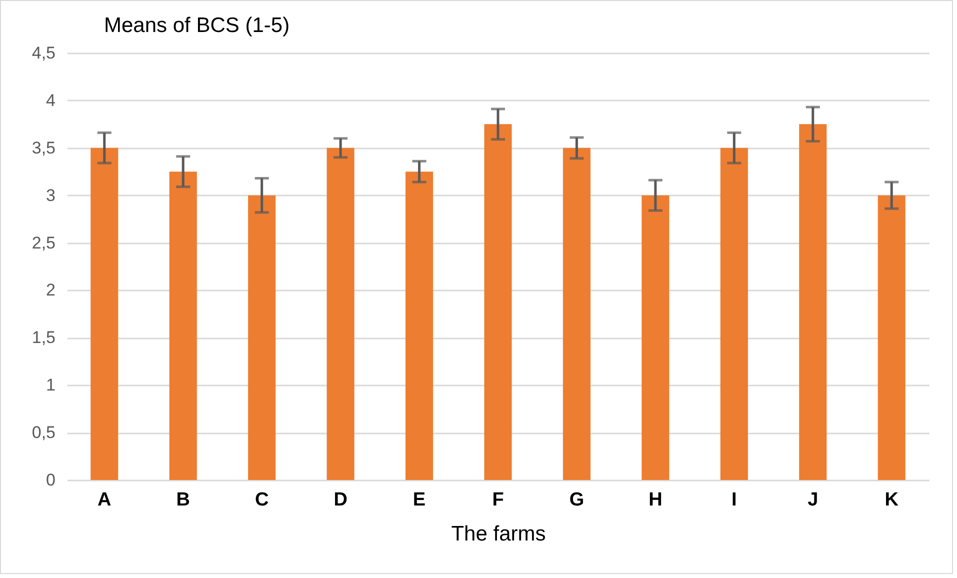 This screenshot has width=957, height=578. I want to click on y-tick-label: 4,5, so click(44, 53).